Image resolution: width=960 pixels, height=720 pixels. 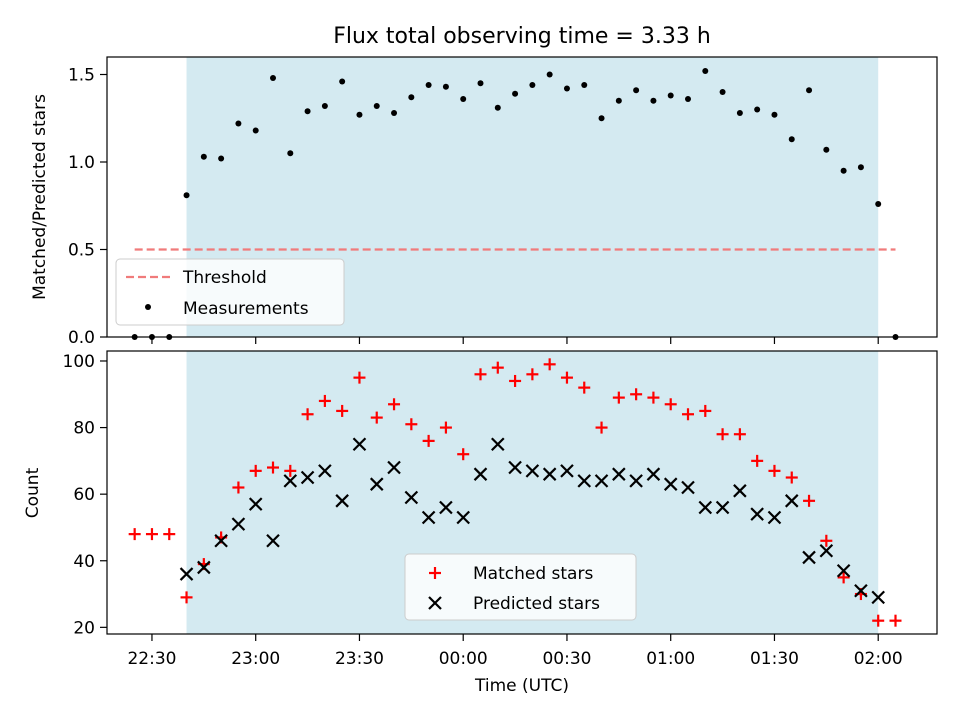 What do you see at coordinates (224, 278) in the screenshot?
I see `legend-threshold-label: Threshold` at bounding box center [224, 278].